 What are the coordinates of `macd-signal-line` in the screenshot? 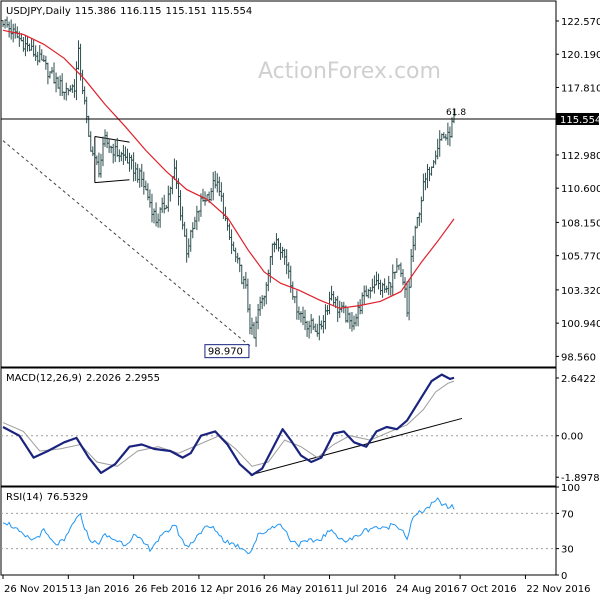 It's located at (228, 423).